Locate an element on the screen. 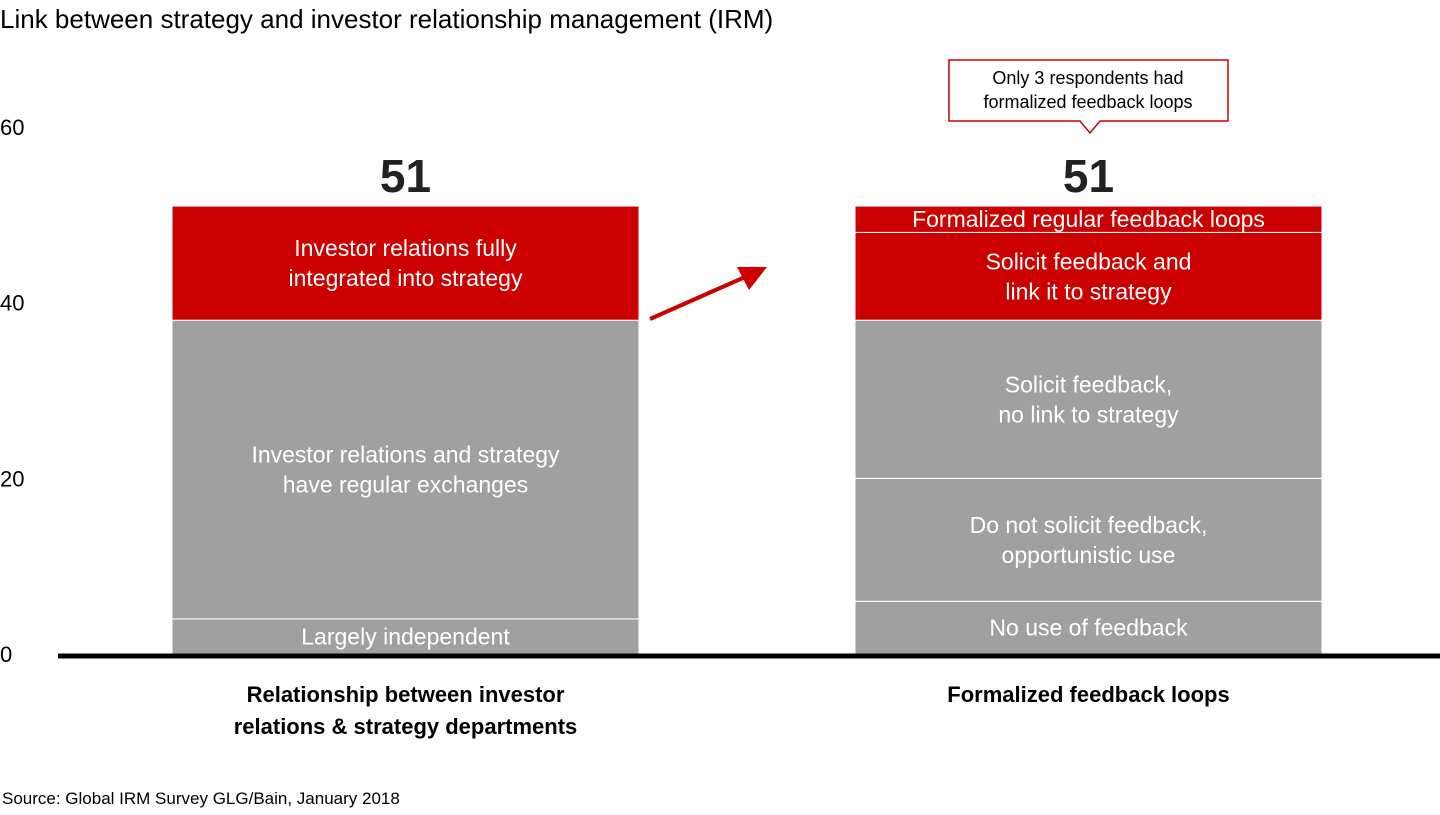  y-tick-label: 60 is located at coordinates (12, 127).